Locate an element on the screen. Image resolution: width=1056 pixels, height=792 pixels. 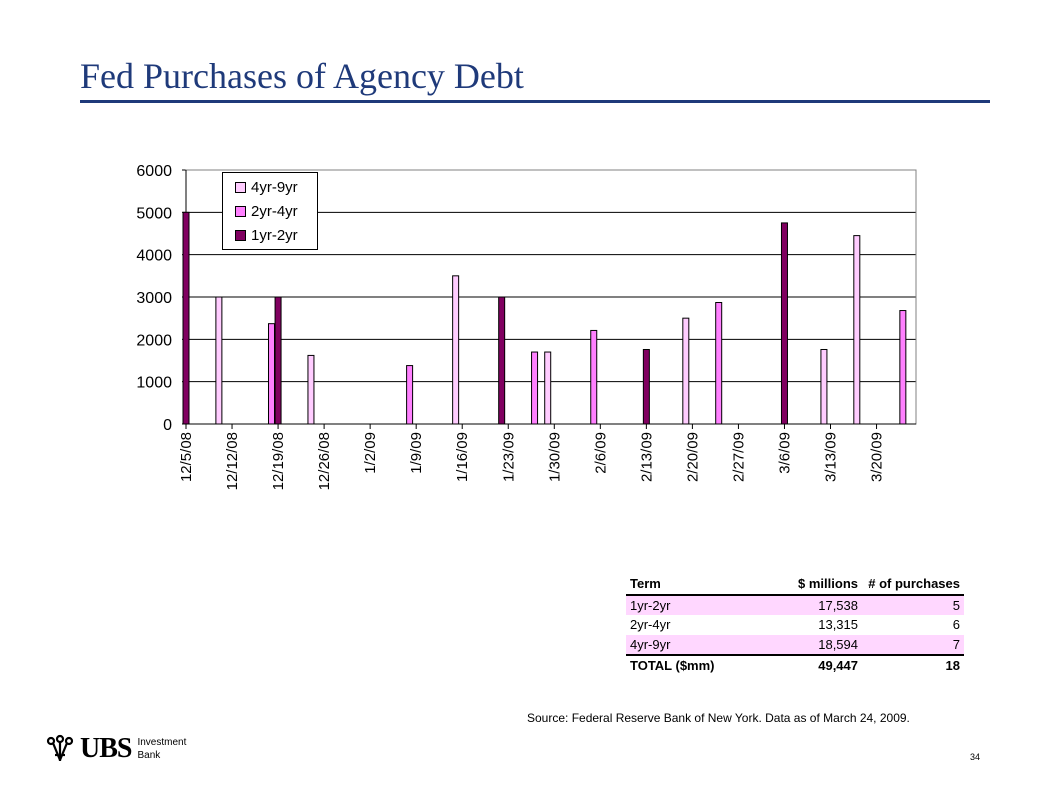
row-term: 4yr-9yr is located at coordinates (693, 644).